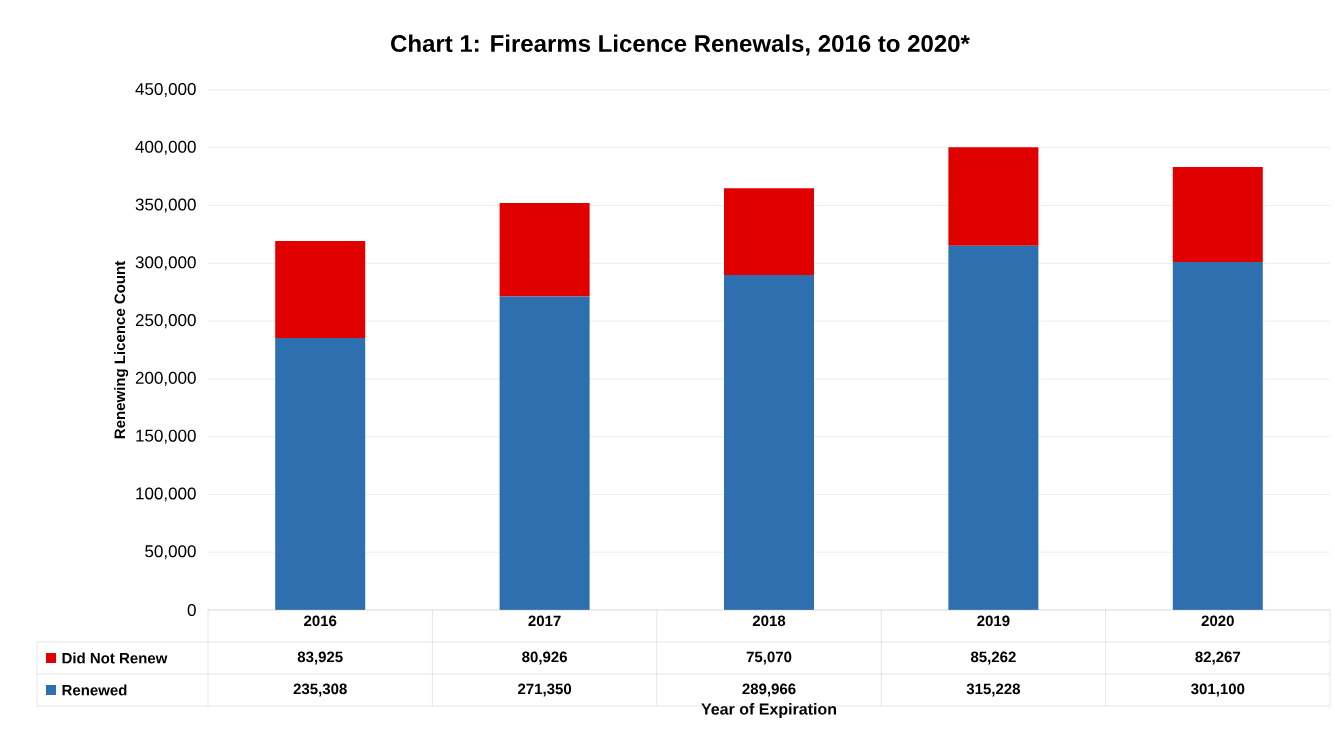 The height and width of the screenshot is (748, 1335). Describe the element at coordinates (545, 690) in the screenshot. I see `data-label: 271,350` at that location.